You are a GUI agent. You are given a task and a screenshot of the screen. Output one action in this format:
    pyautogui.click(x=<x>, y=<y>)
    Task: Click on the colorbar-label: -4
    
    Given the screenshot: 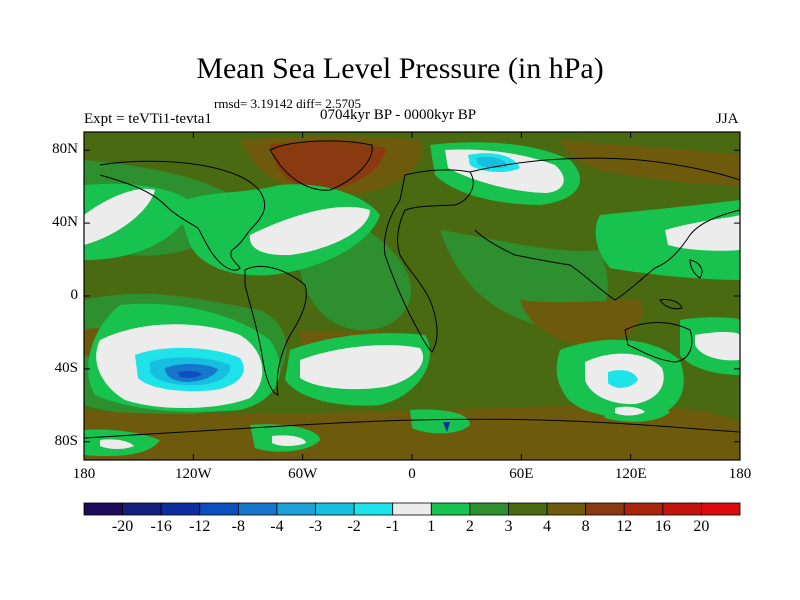 What is the action you would take?
    pyautogui.click(x=277, y=526)
    